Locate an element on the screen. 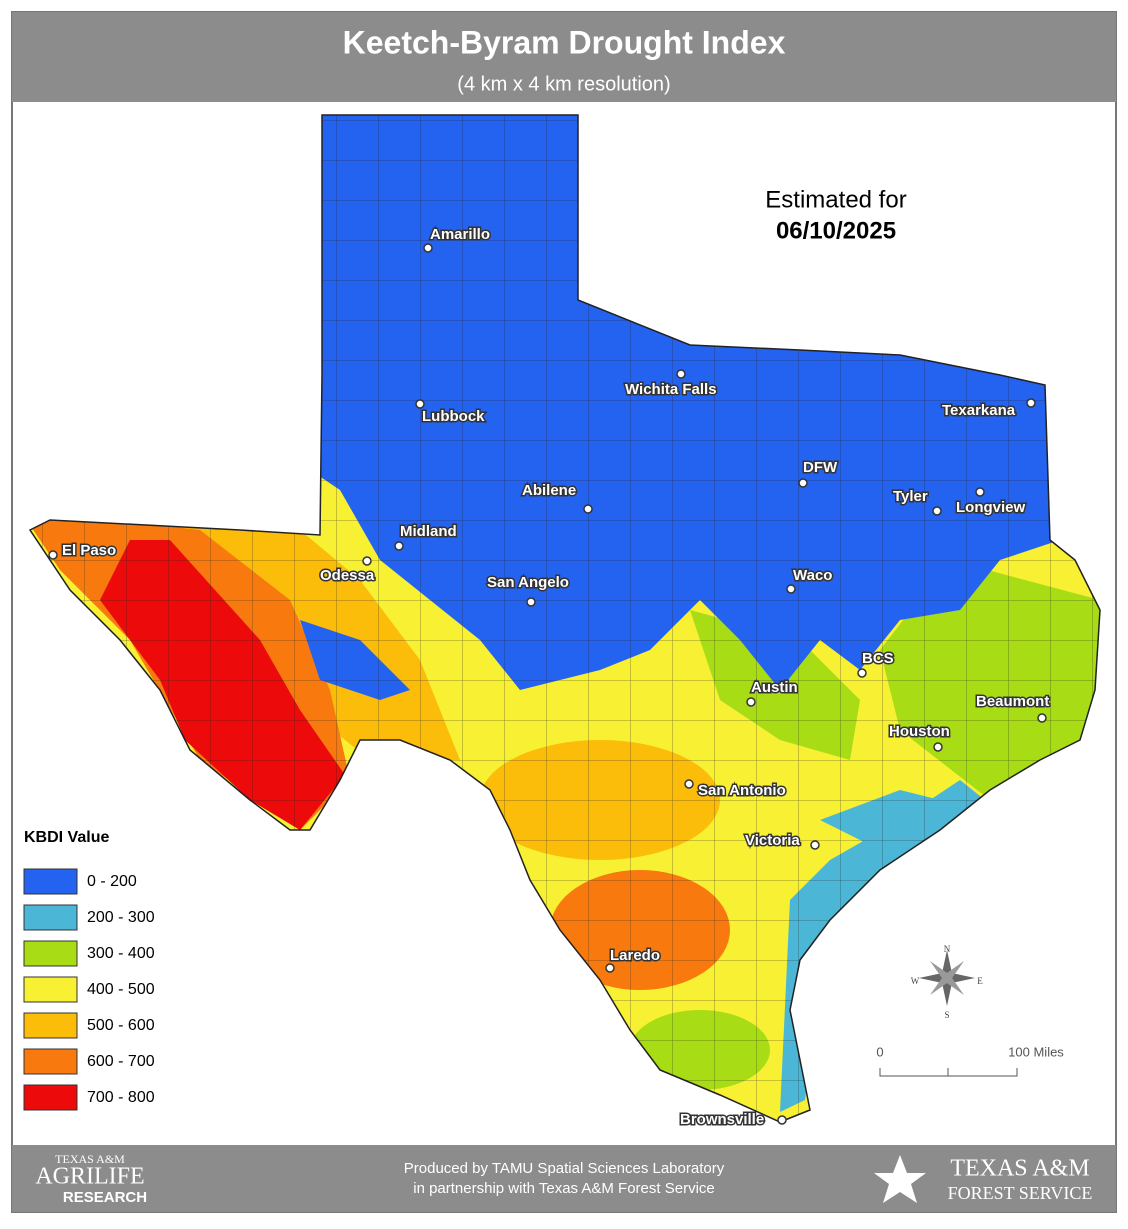  city-label: Beaumont is located at coordinates (1012, 701).